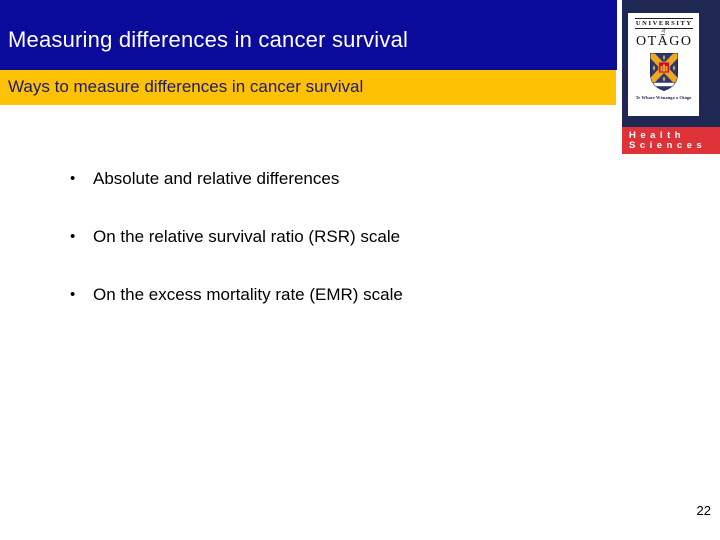  What do you see at coordinates (663, 72) in the screenshot?
I see `otago-shield-icon` at bounding box center [663, 72].